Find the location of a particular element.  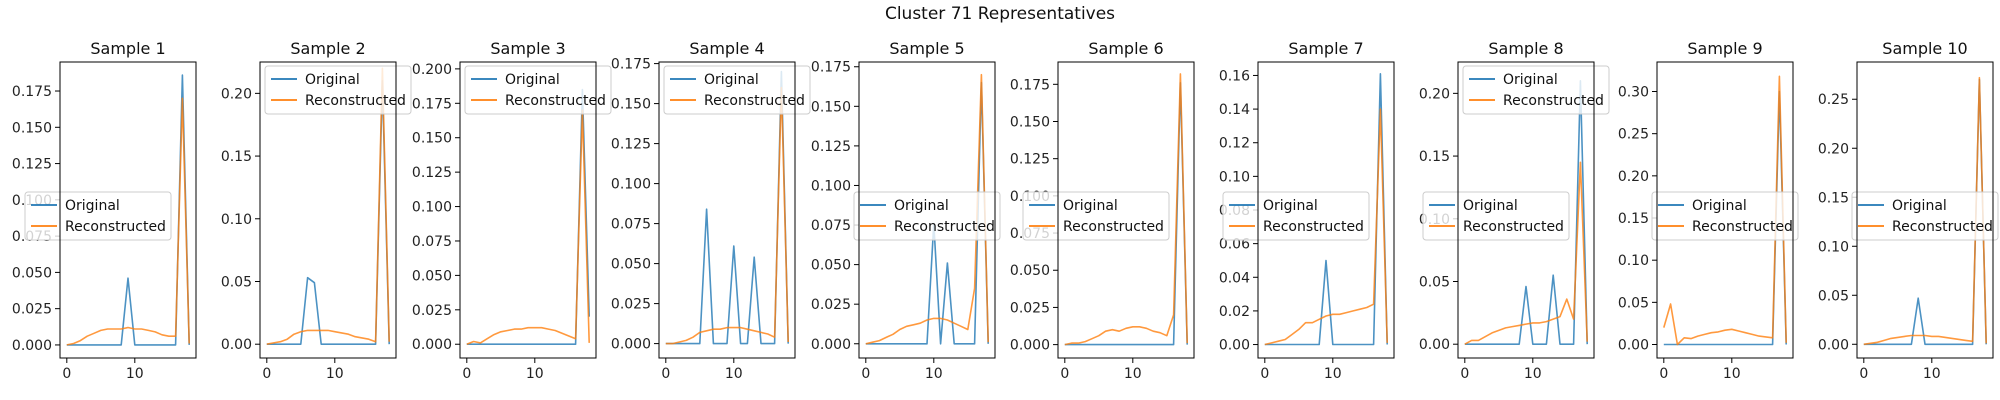

y-tick-label: 0.10 is located at coordinates (1234, 177).